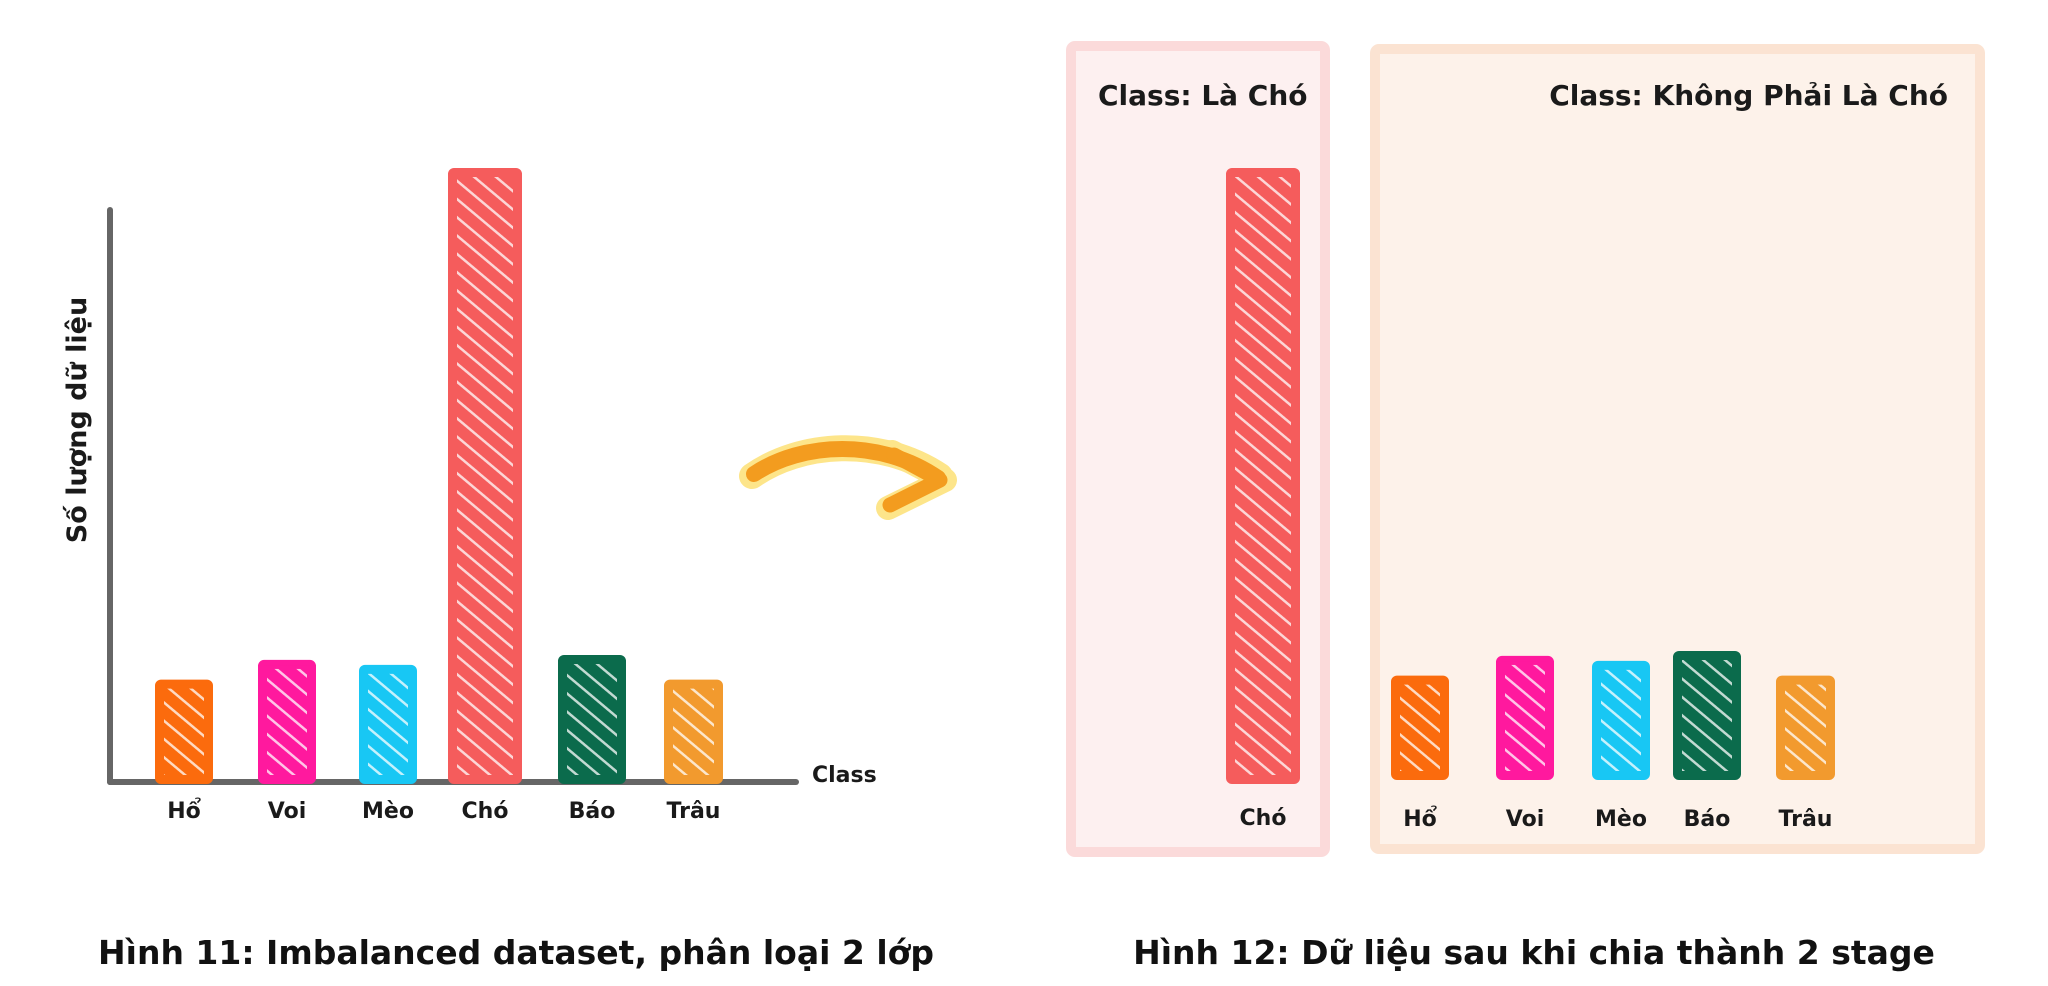  I want to click on bar-label-0-3: Chó, so click(485, 811).